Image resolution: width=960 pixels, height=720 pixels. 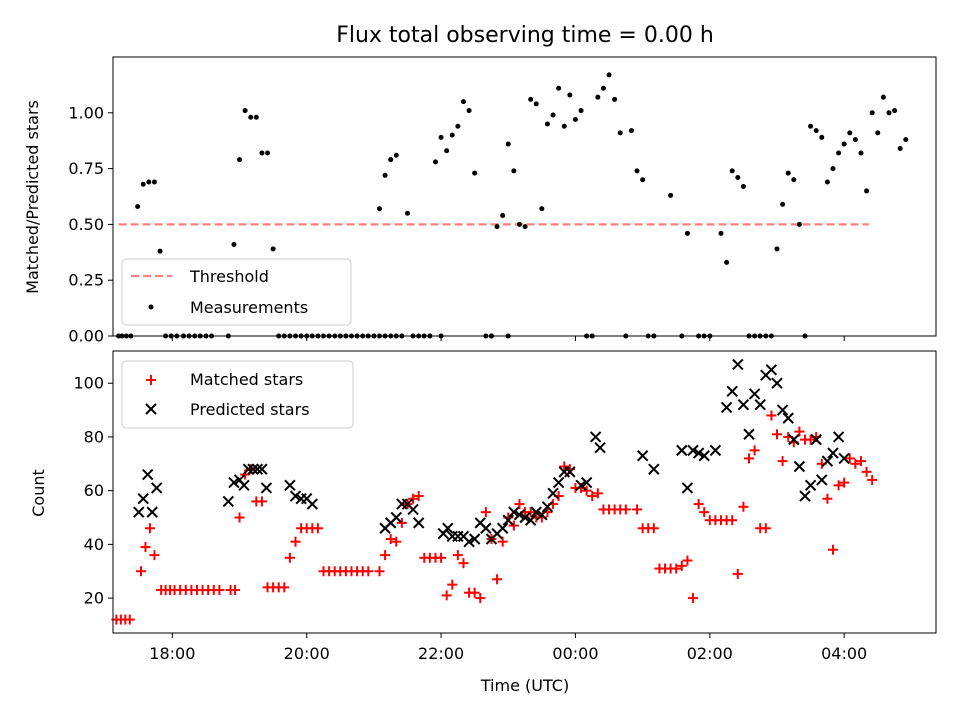 What do you see at coordinates (94, 598) in the screenshot?
I see `bottom-y-tick-label: 20` at bounding box center [94, 598].